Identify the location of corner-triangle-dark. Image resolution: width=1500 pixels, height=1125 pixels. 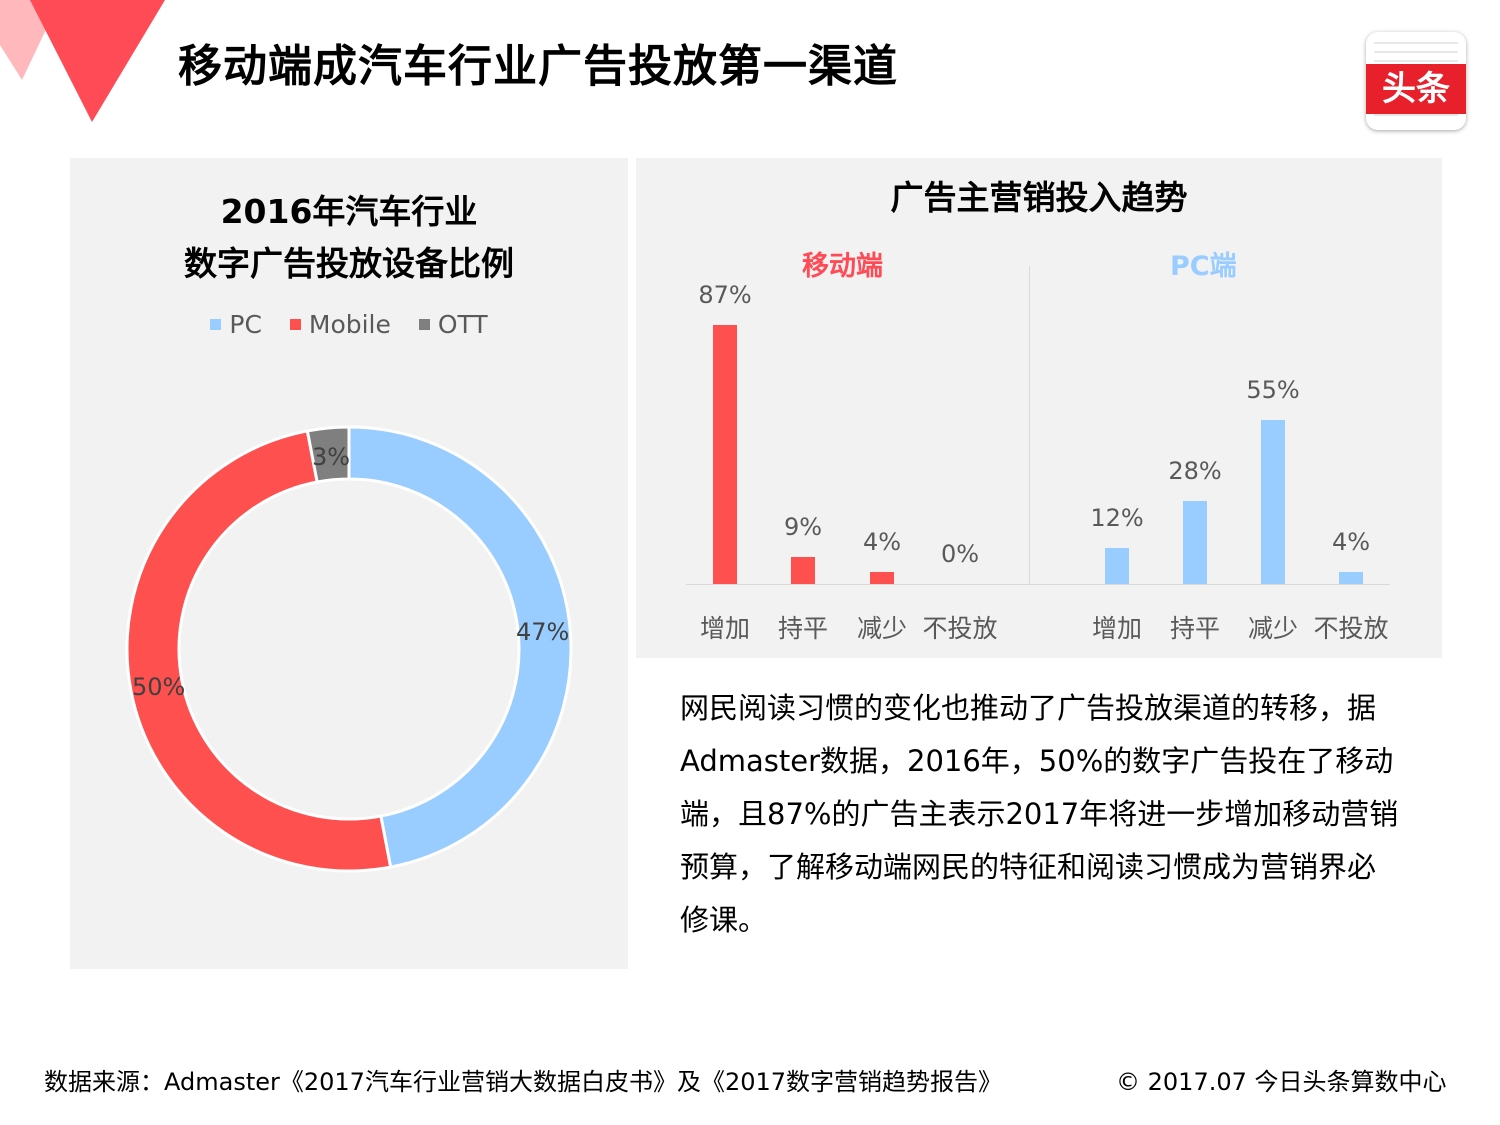
(97, 61).